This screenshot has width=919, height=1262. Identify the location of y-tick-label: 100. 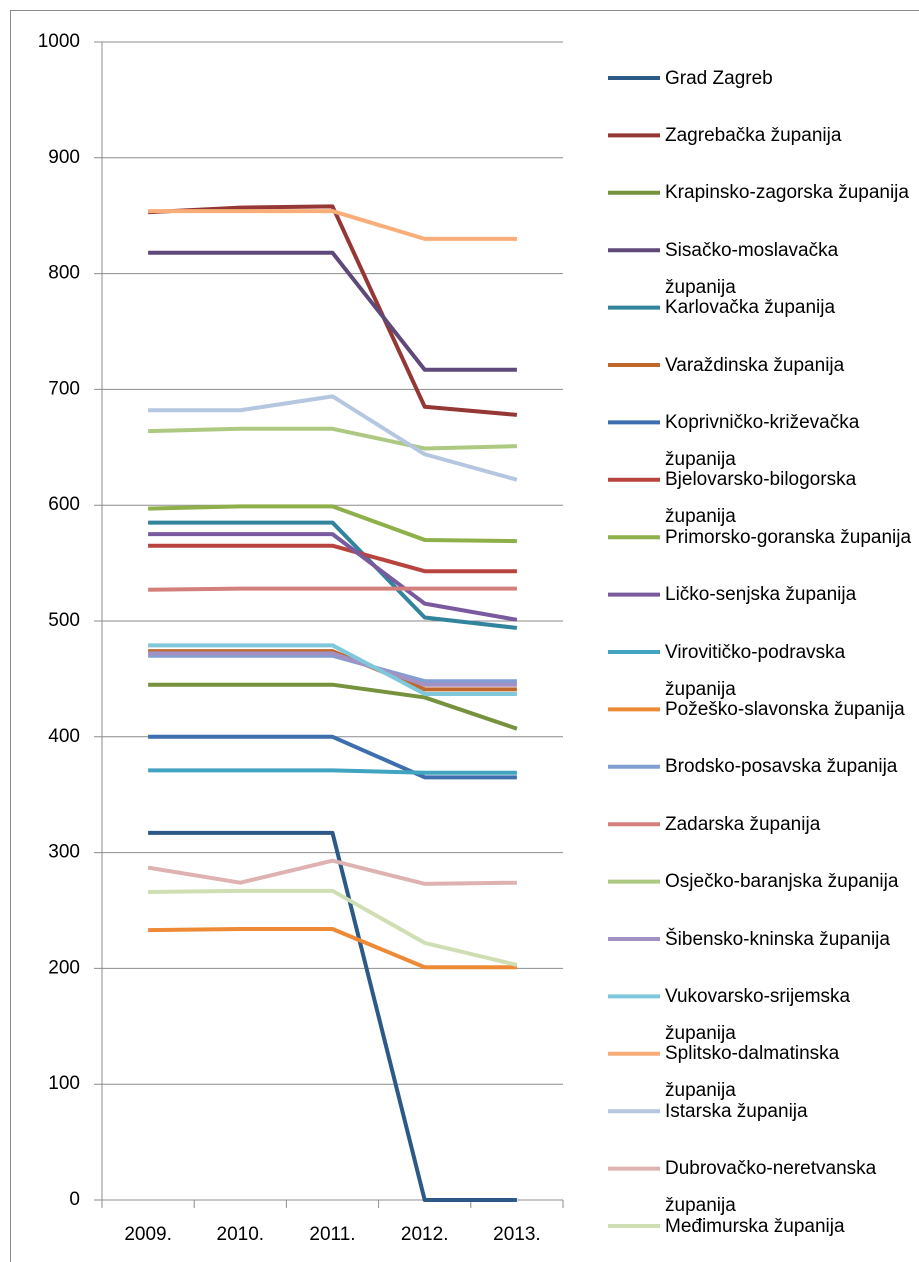
(64, 1083).